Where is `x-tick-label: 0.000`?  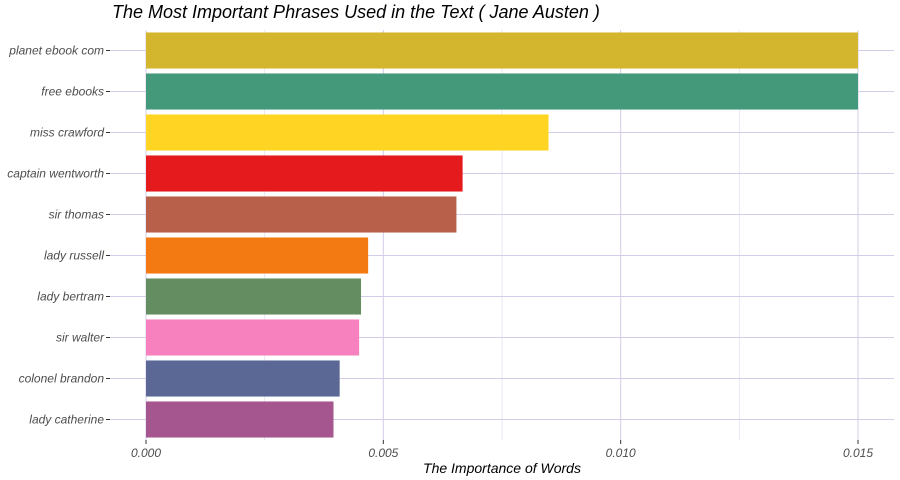
x-tick-label: 0.000 is located at coordinates (146, 453).